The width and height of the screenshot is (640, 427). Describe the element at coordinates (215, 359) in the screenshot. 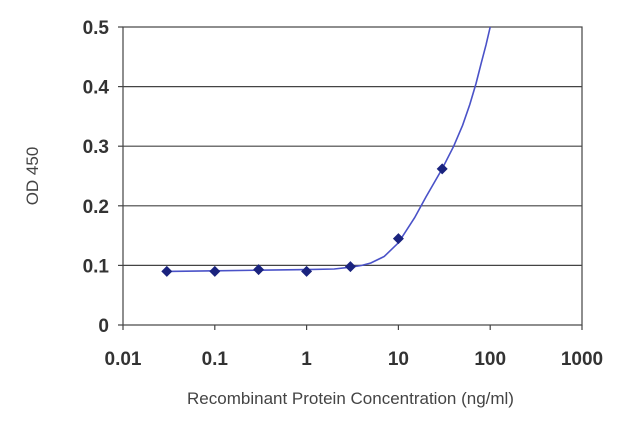

I see `x-tick-label: 0.1` at that location.